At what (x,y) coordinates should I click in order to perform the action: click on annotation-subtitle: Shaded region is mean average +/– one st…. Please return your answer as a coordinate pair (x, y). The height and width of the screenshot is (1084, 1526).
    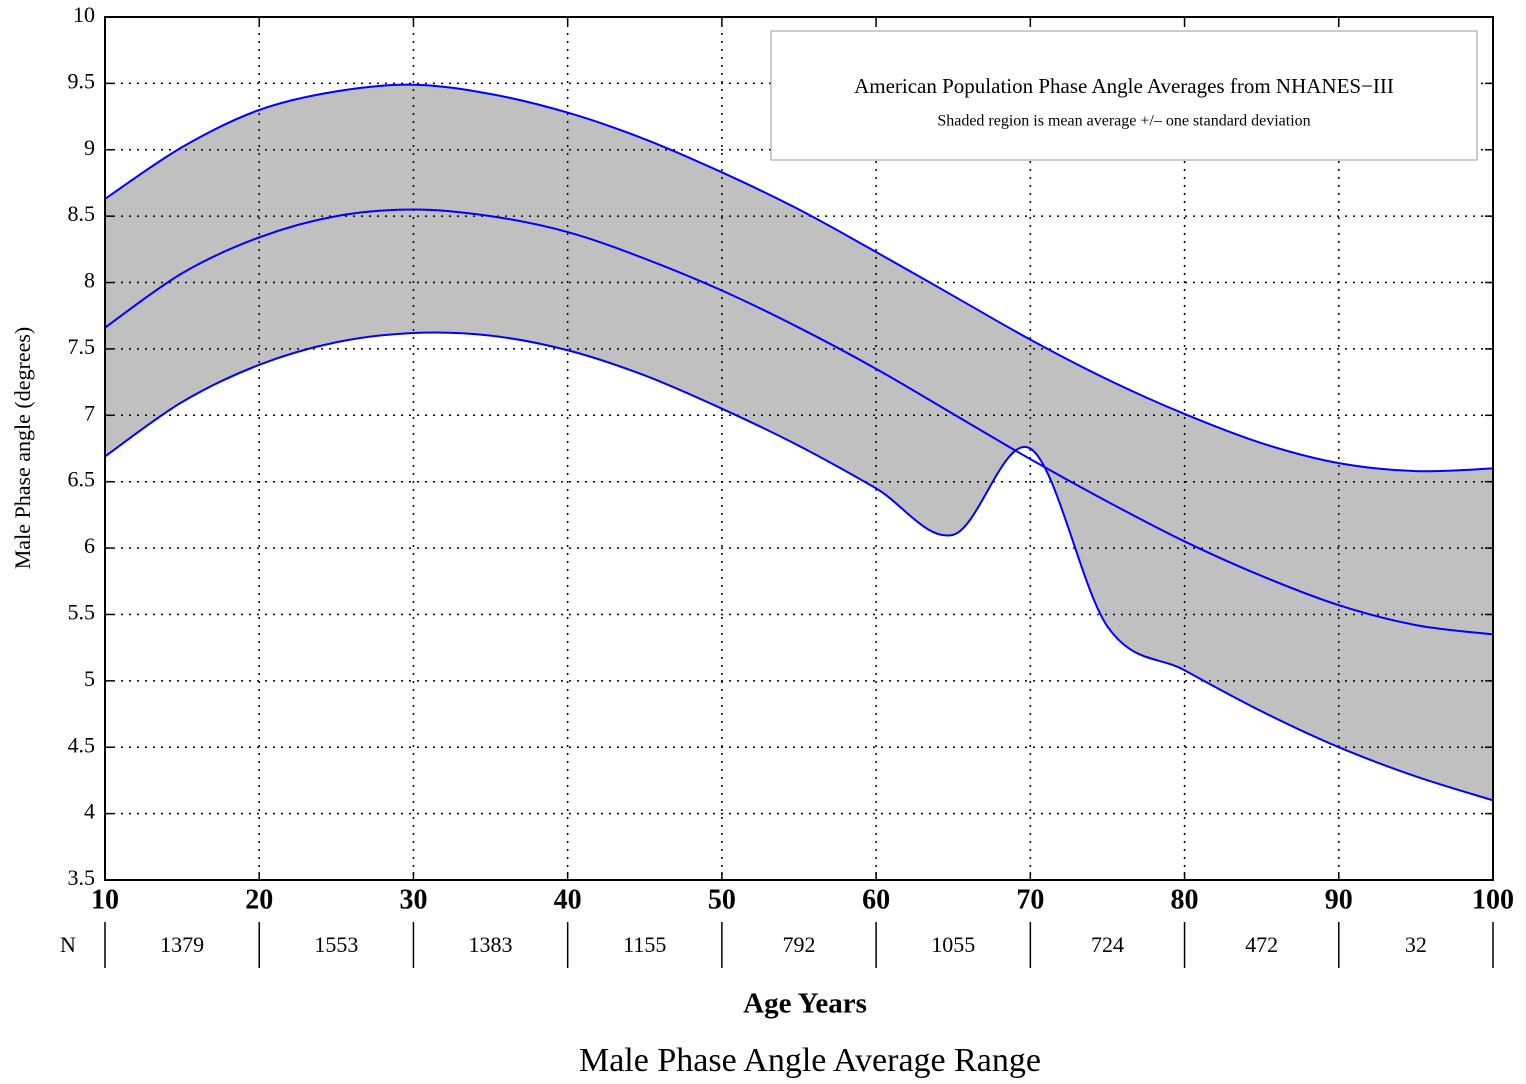
    Looking at the image, I should click on (1123, 121).